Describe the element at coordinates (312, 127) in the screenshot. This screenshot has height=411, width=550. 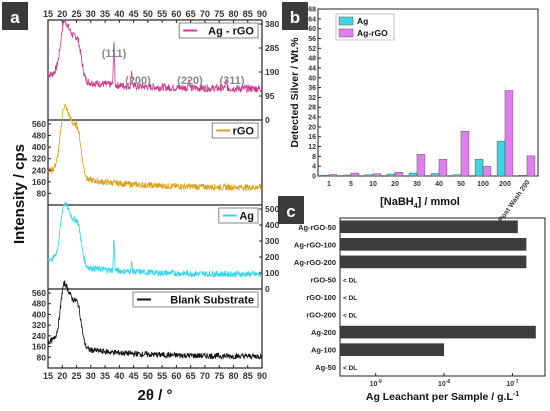
I see `y-tick-label: 20` at that location.